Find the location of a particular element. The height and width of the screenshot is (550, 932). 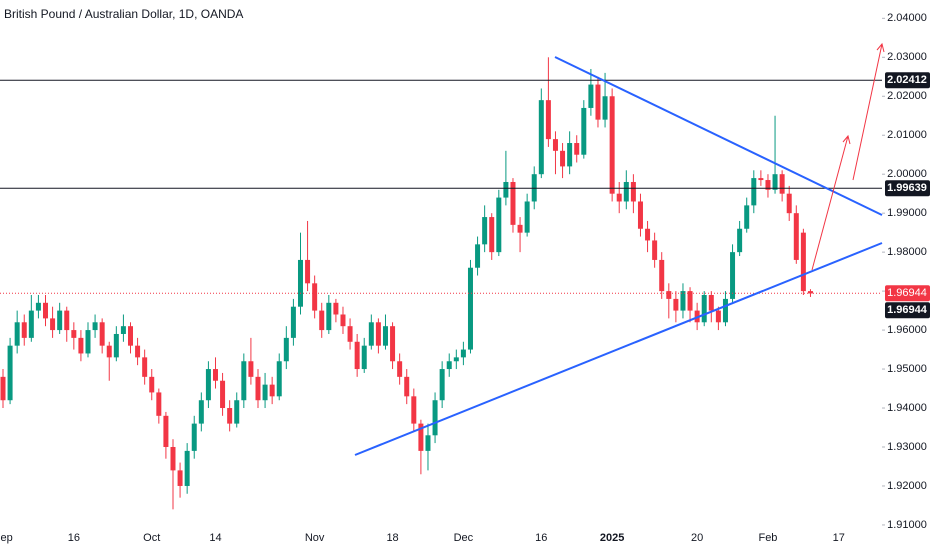

x-tick-label: 18 is located at coordinates (392, 538).